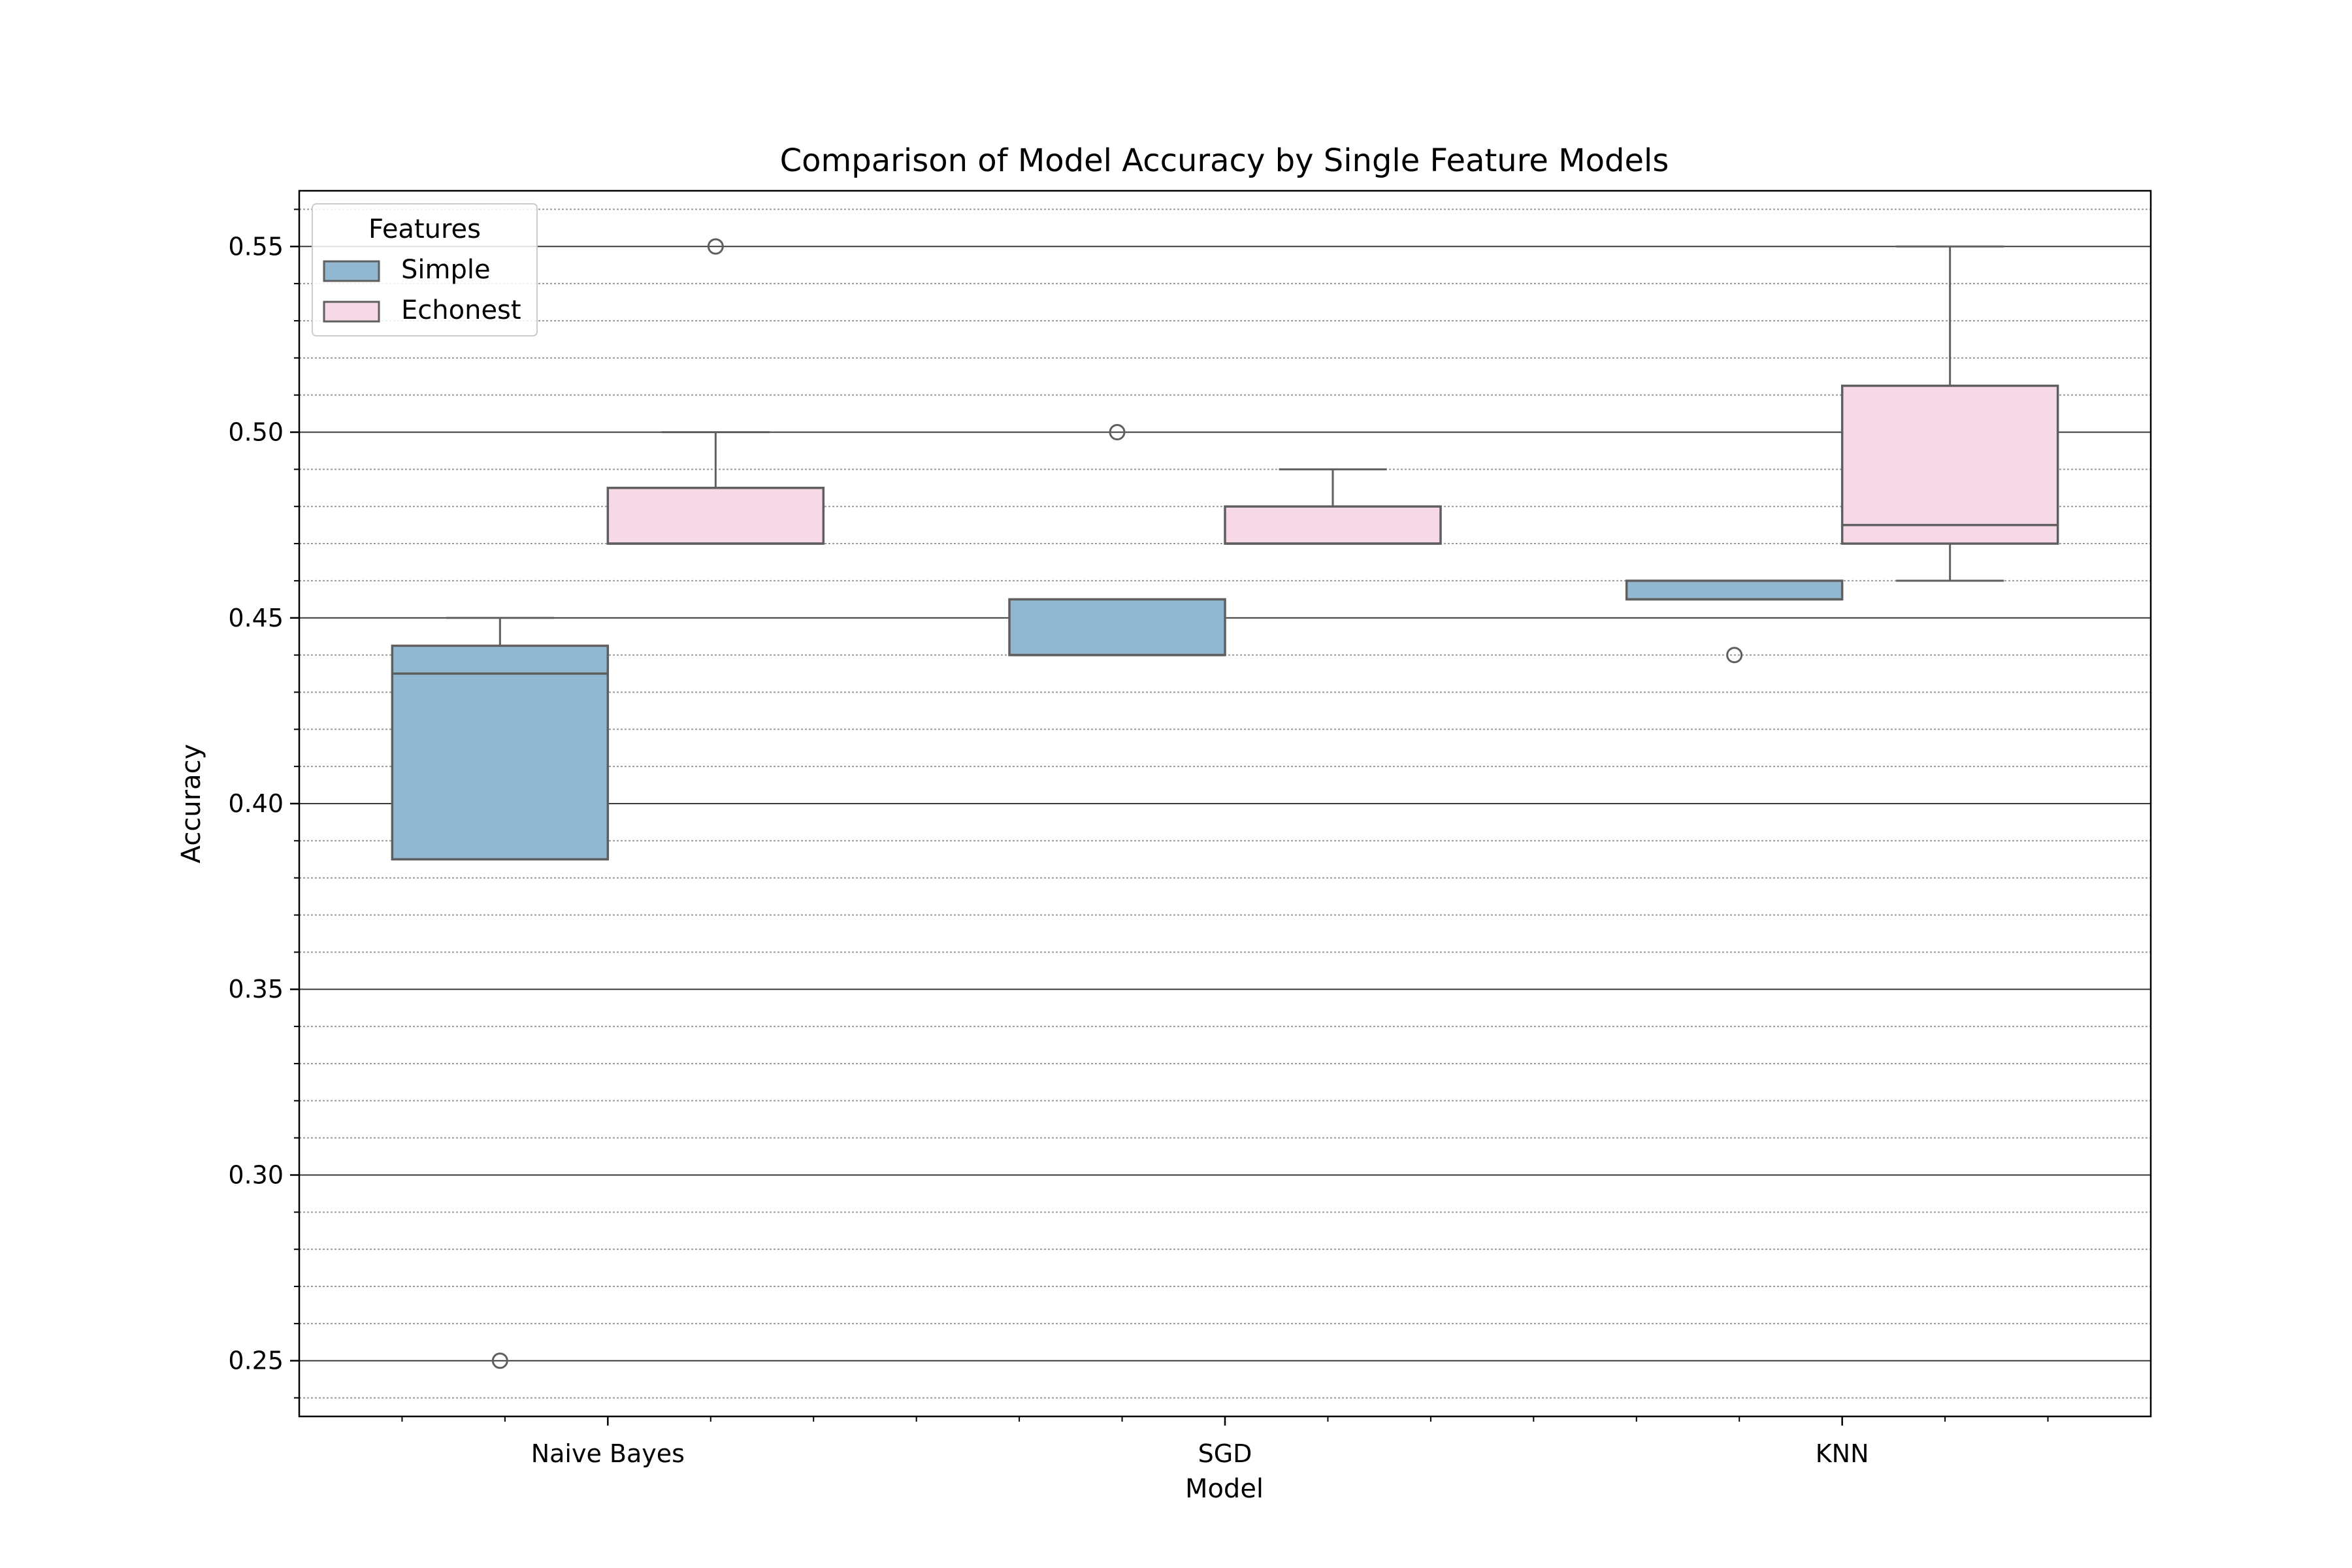 Image resolution: width=2352 pixels, height=1568 pixels. Describe the element at coordinates (256, 989) in the screenshot. I see `y-tick-label: 0.35` at that location.